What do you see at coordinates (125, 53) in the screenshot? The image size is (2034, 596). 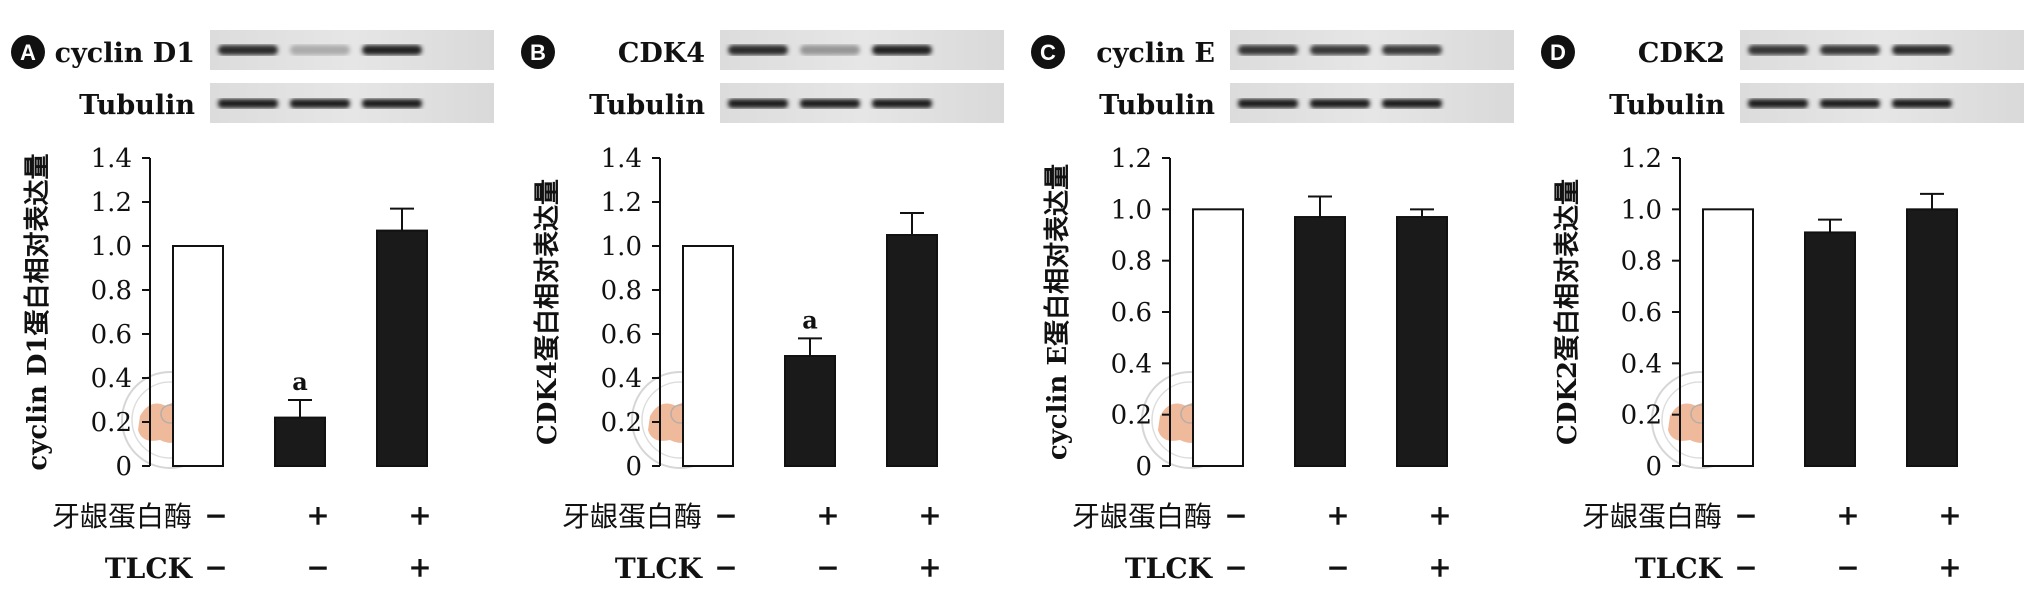 I see `blot-label-protein: cyclin D1` at bounding box center [125, 53].